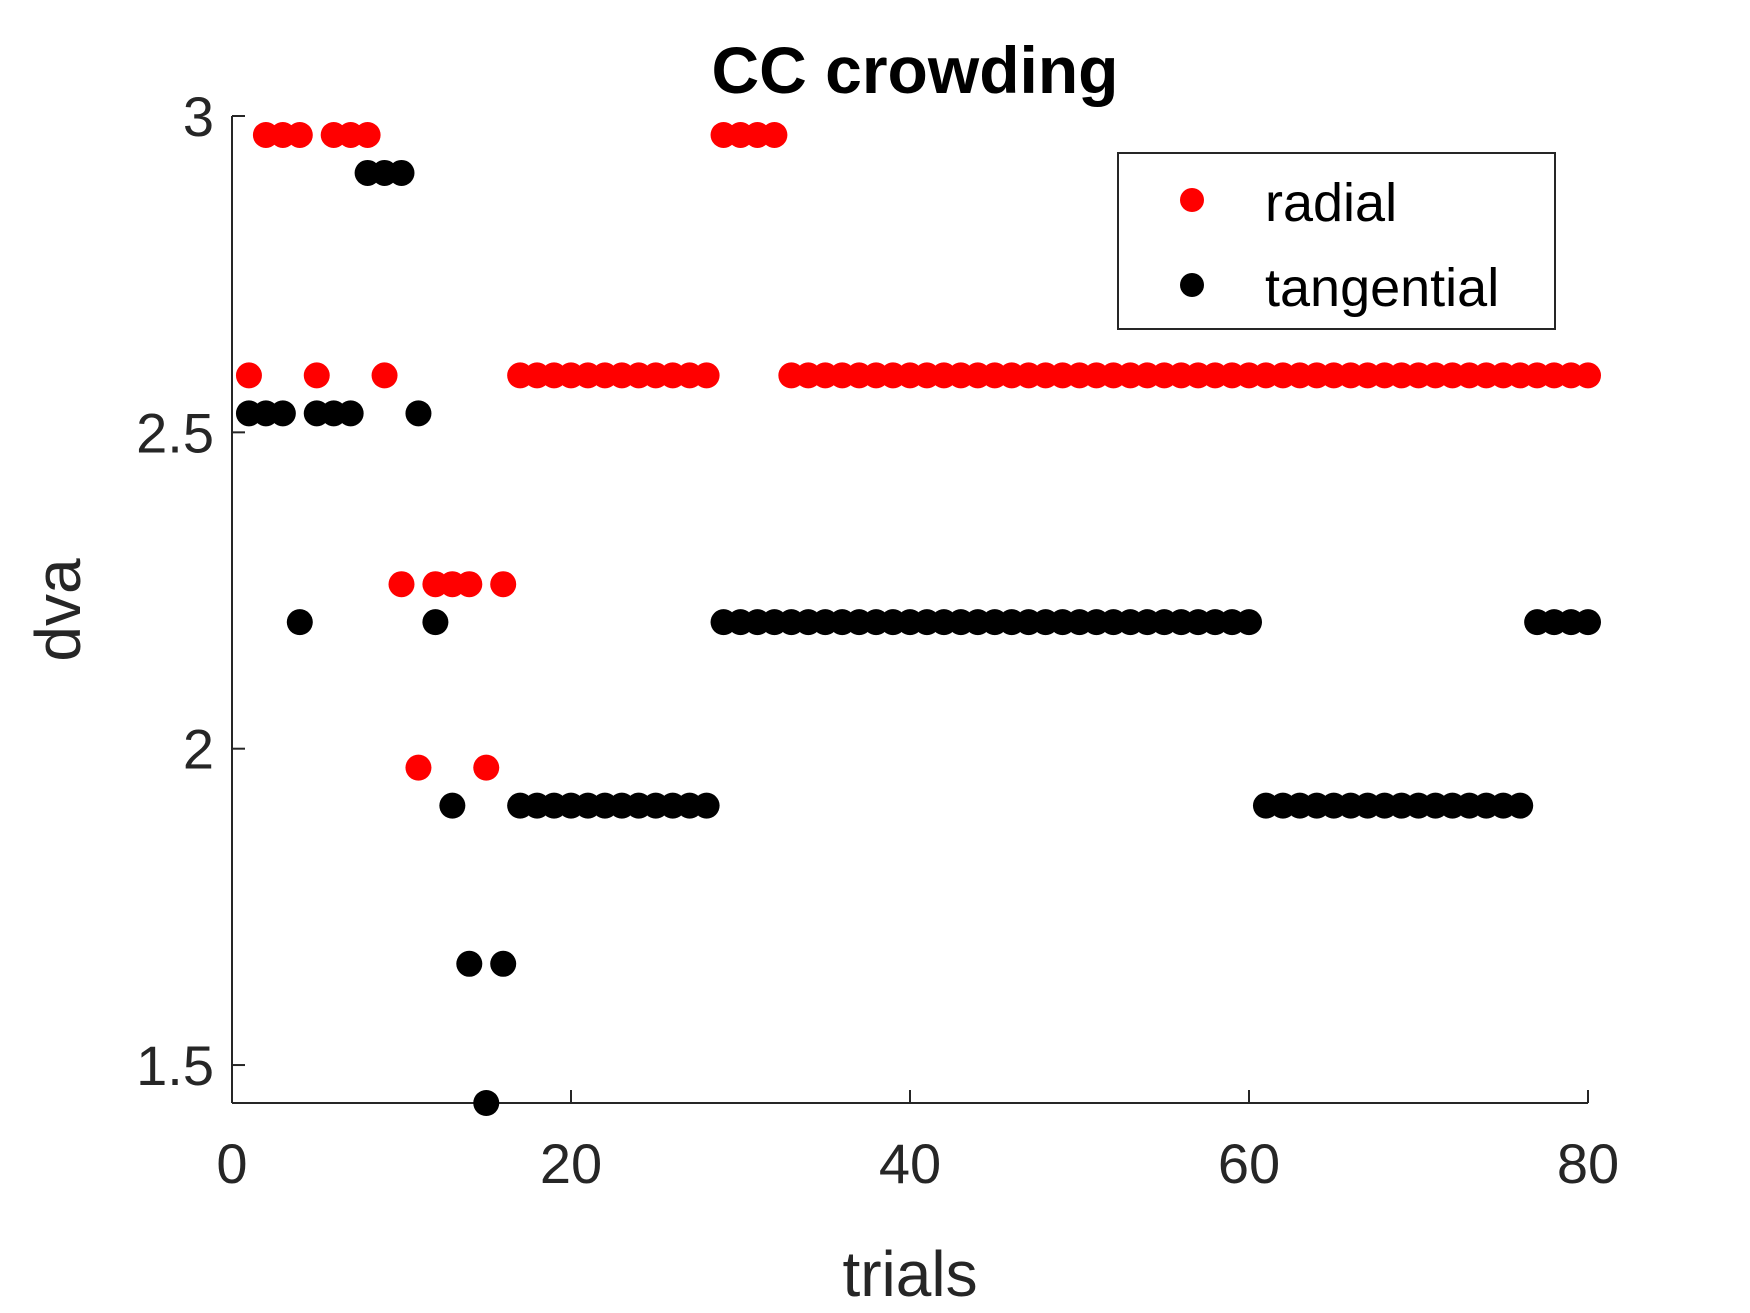 The height and width of the screenshot is (1313, 1750). I want to click on legend-marker-radial, so click(1192, 200).